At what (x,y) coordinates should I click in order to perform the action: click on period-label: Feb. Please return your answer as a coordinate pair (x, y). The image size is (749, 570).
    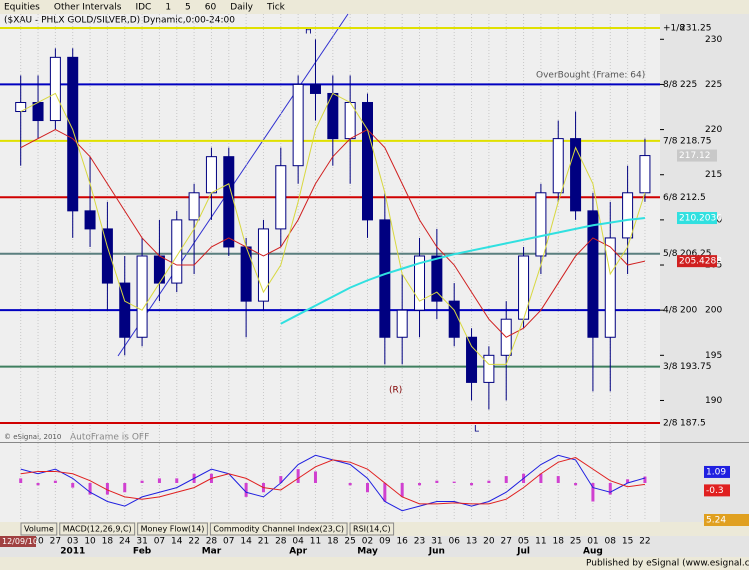
    Looking at the image, I should click on (142, 552).